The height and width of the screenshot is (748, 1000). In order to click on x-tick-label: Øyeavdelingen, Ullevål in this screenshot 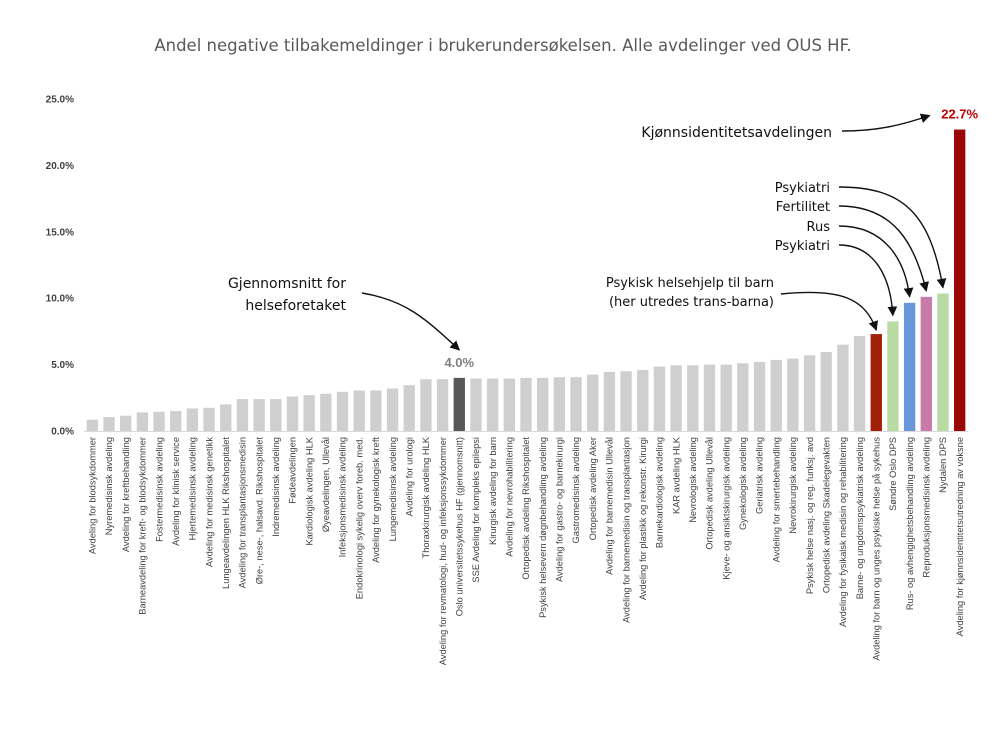, I will do `click(326, 484)`.